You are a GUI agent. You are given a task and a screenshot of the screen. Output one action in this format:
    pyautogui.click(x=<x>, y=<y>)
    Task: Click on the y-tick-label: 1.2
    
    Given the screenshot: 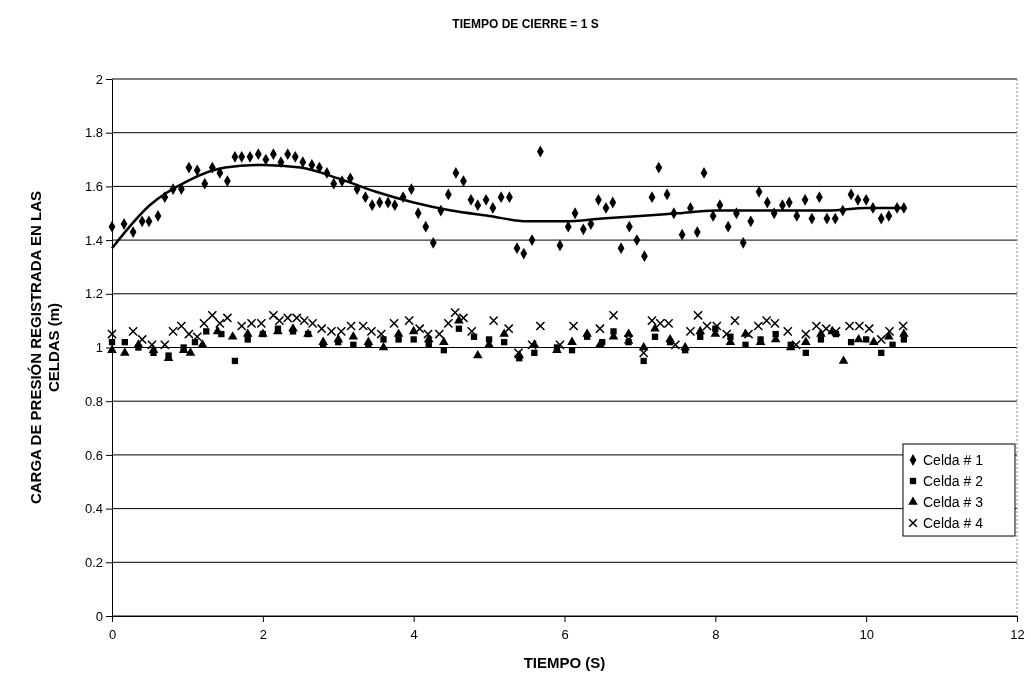 What is the action you would take?
    pyautogui.click(x=93, y=294)
    